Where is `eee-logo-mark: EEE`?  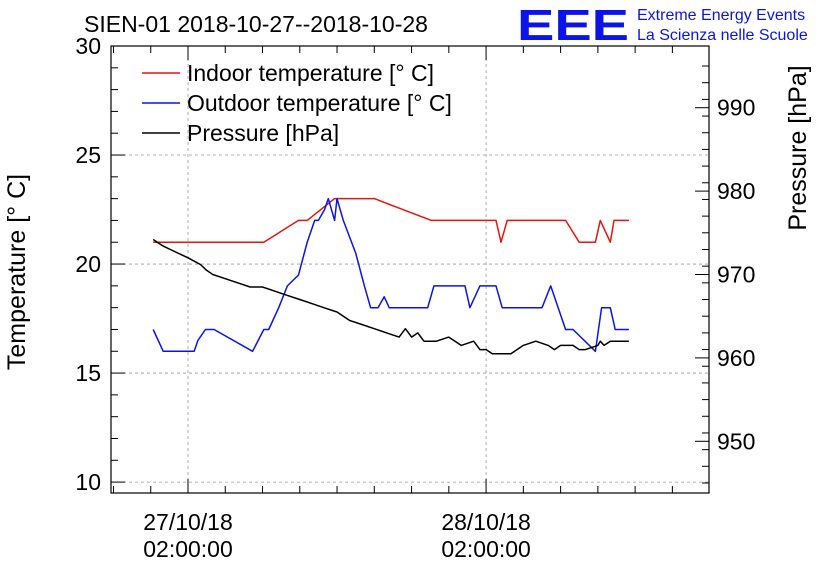 eee-logo-mark: EEE is located at coordinates (573, 25).